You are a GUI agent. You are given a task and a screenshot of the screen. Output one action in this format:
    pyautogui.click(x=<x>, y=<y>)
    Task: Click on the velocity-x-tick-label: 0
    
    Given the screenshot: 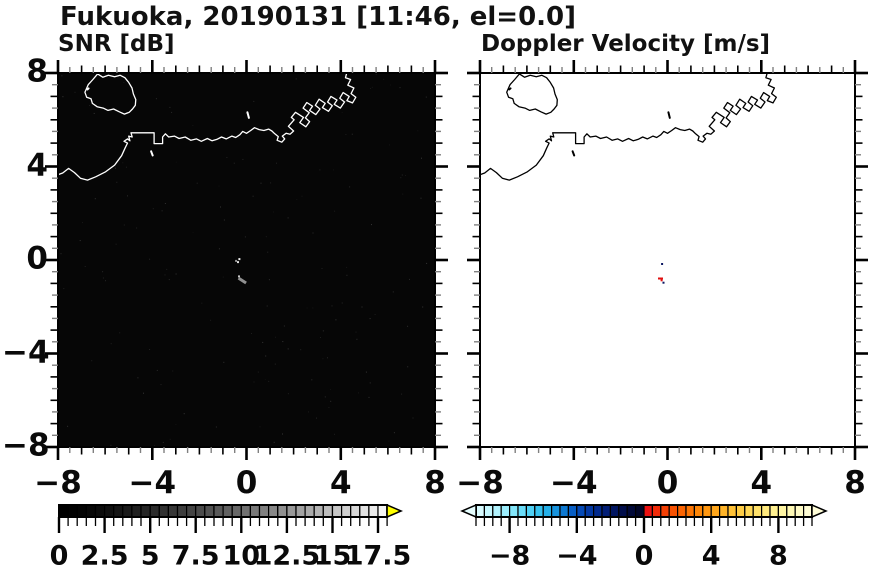 What is the action you would take?
    pyautogui.click(x=667, y=483)
    